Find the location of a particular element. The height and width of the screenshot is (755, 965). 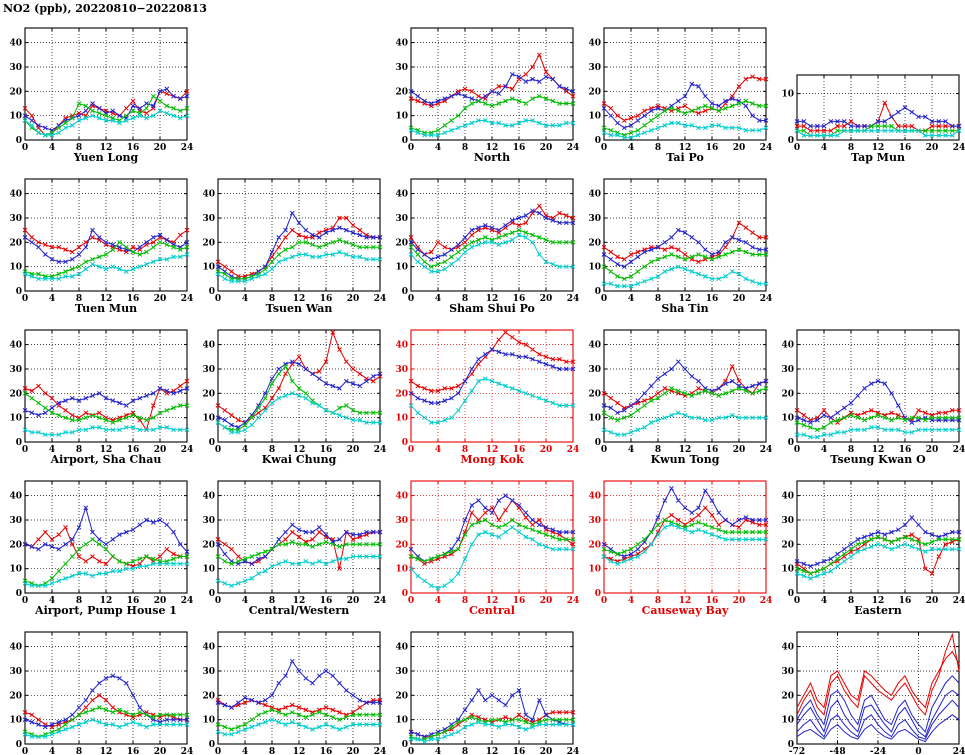

series-green is located at coordinates (298, 553).